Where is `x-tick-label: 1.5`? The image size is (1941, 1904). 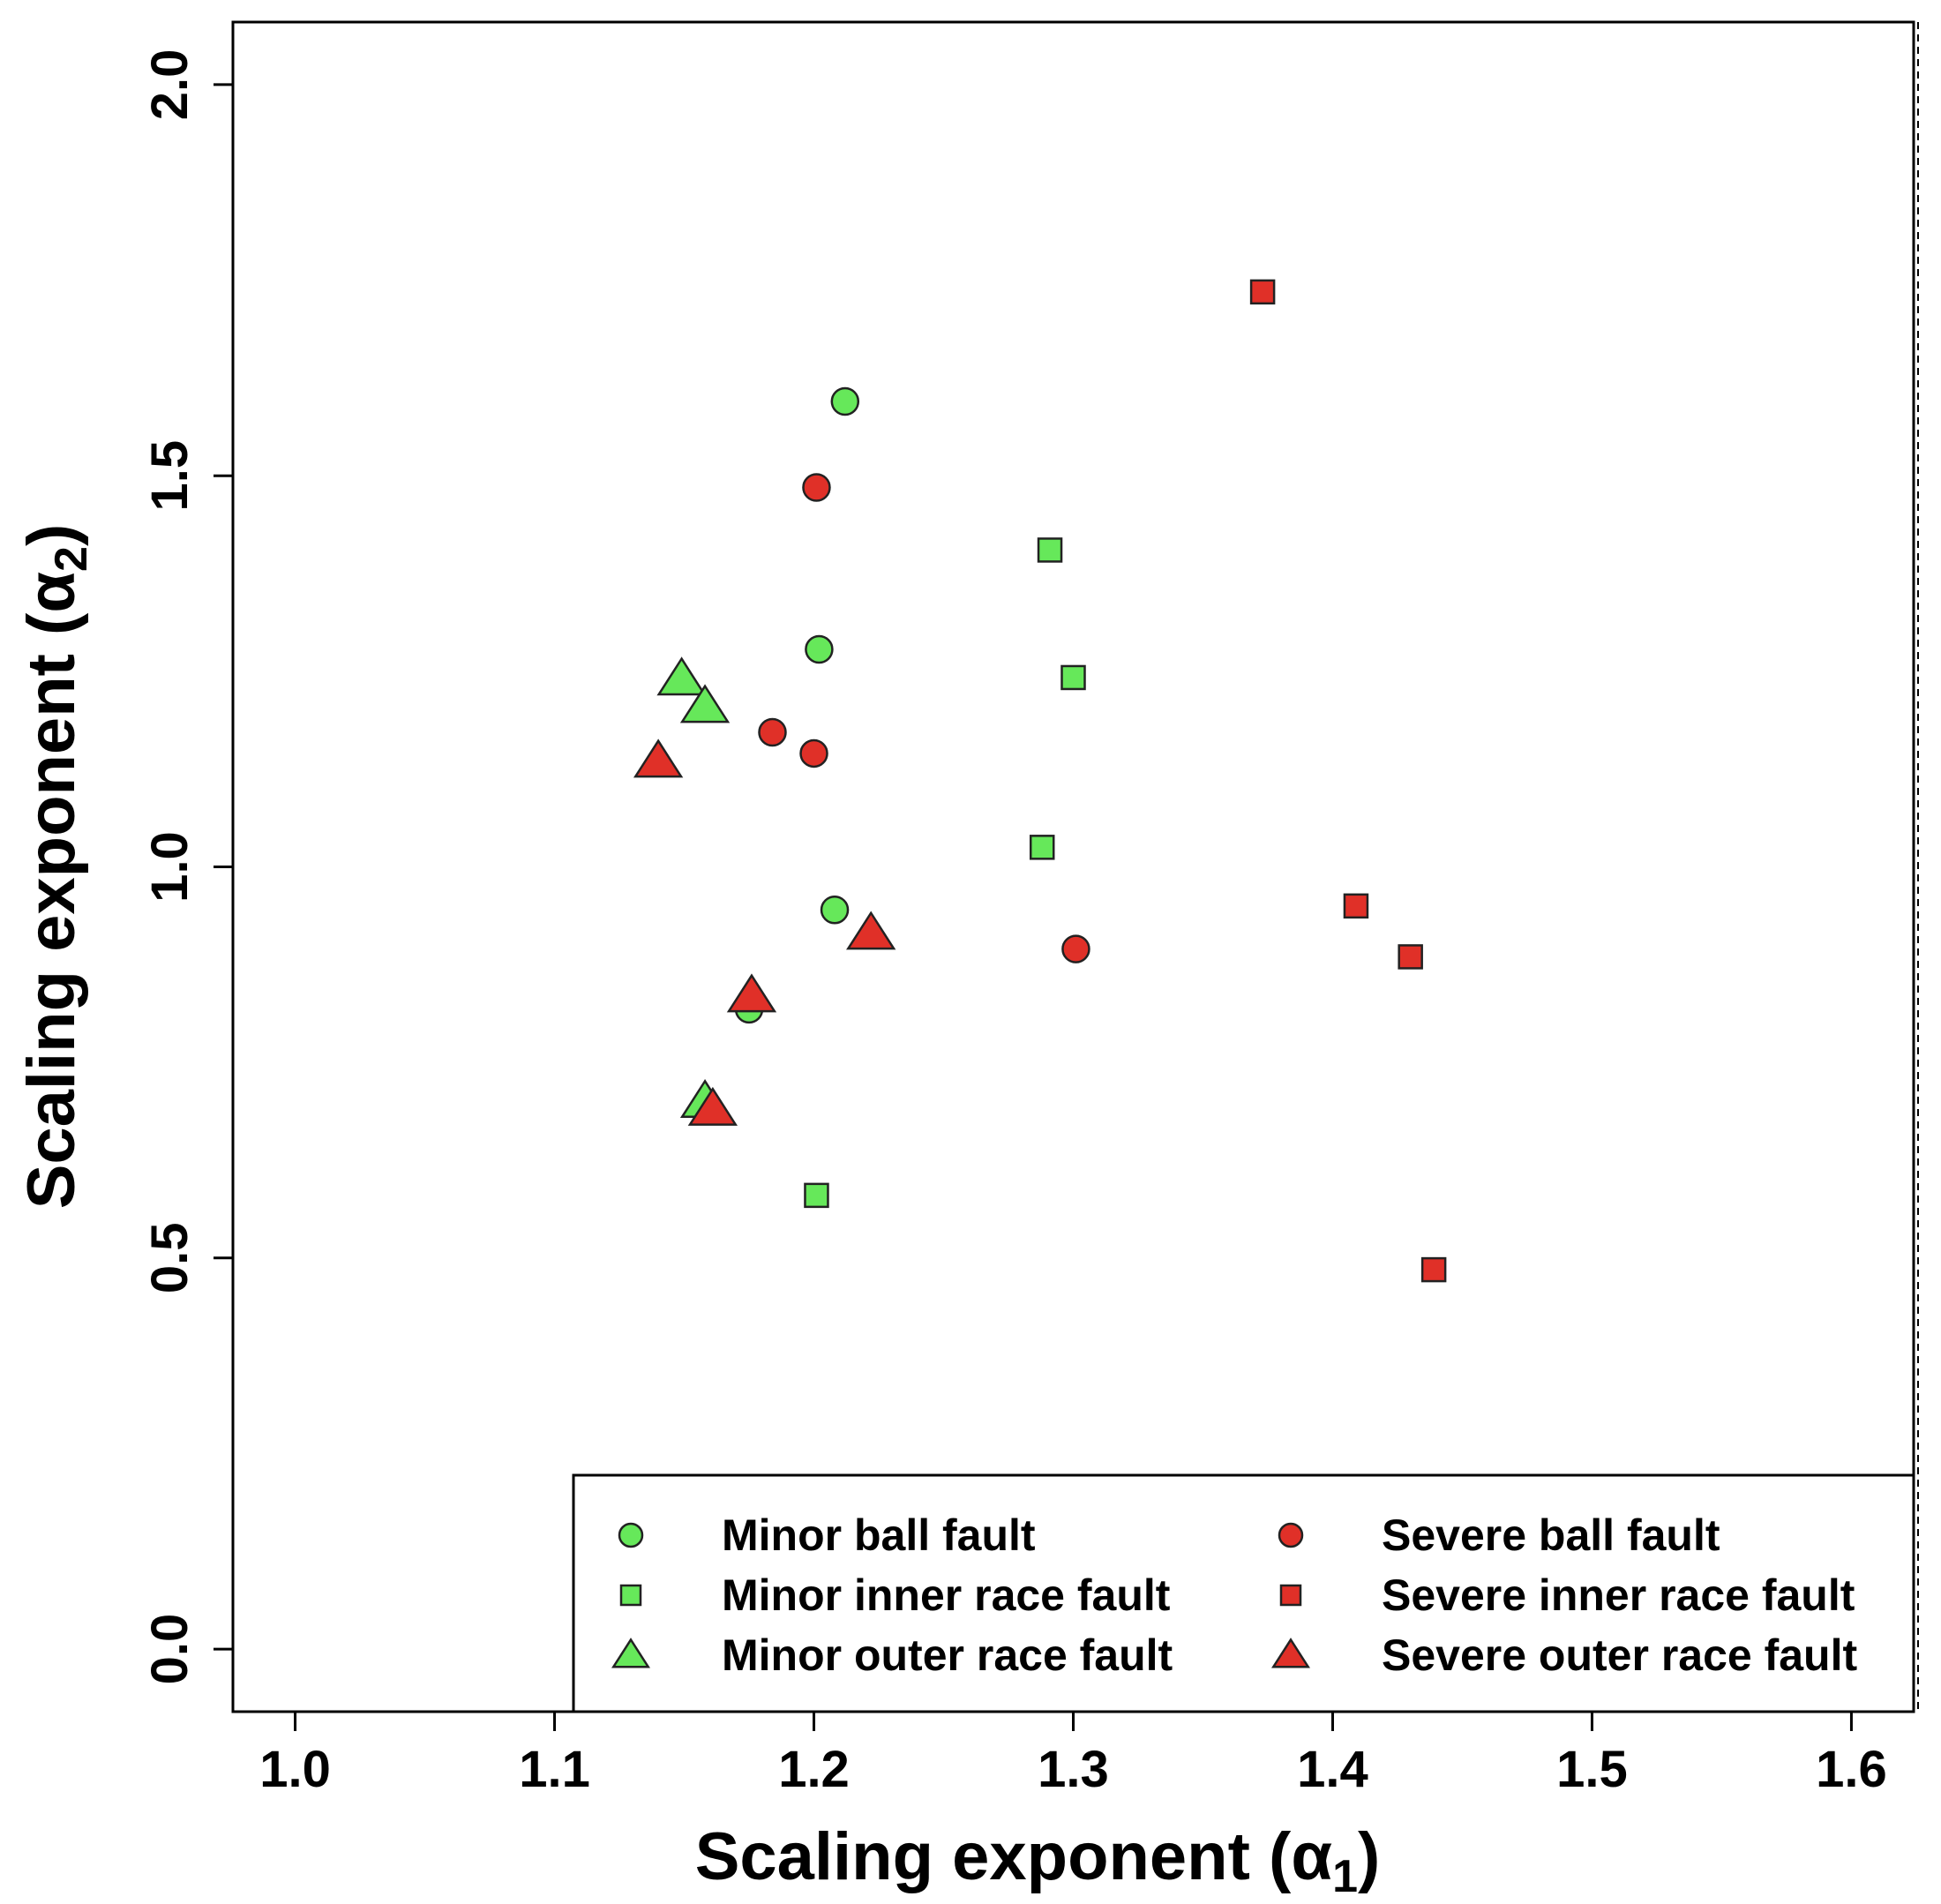 x-tick-label: 1.5 is located at coordinates (1592, 1769).